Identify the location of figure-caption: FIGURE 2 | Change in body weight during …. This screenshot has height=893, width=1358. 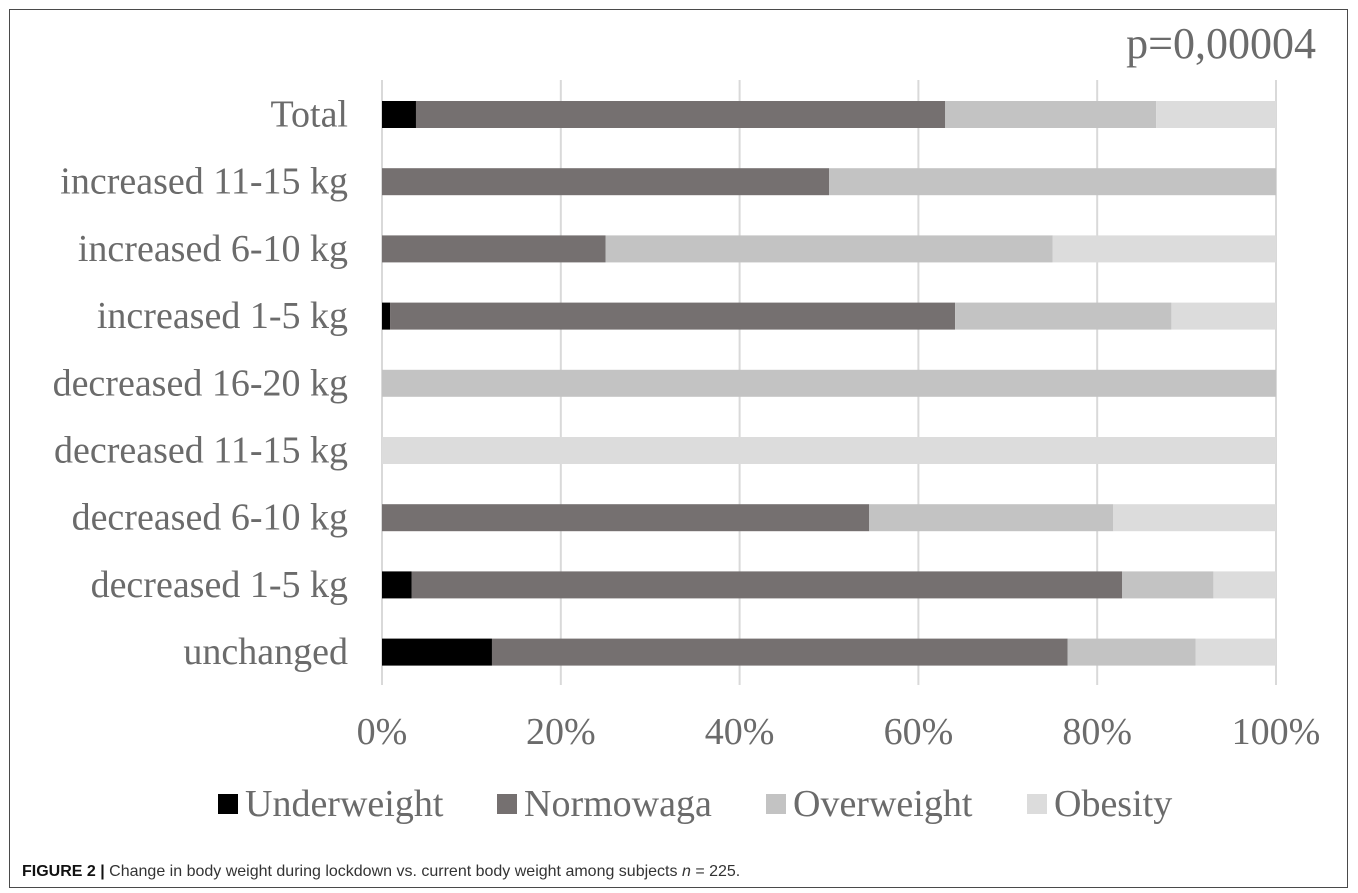
(381, 872).